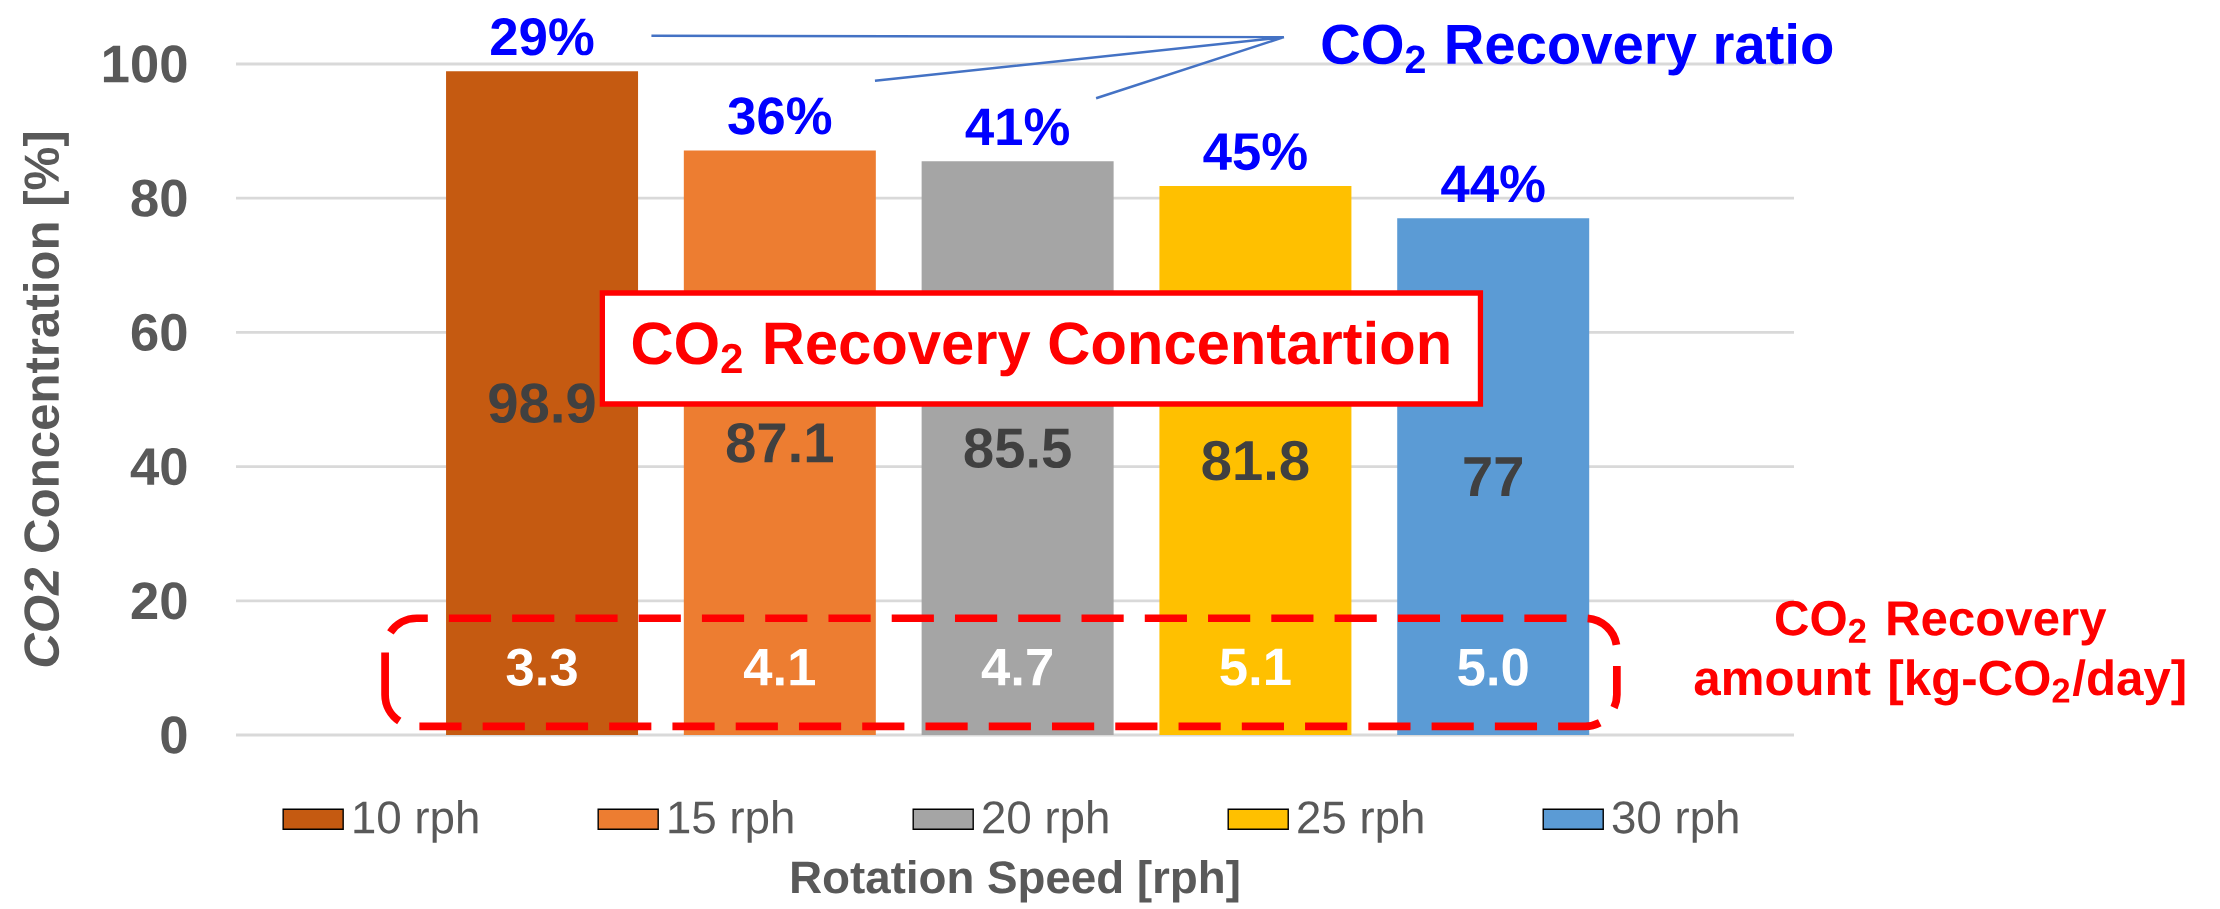  What do you see at coordinates (158, 466) in the screenshot?
I see `y-tick-label: 40` at bounding box center [158, 466].